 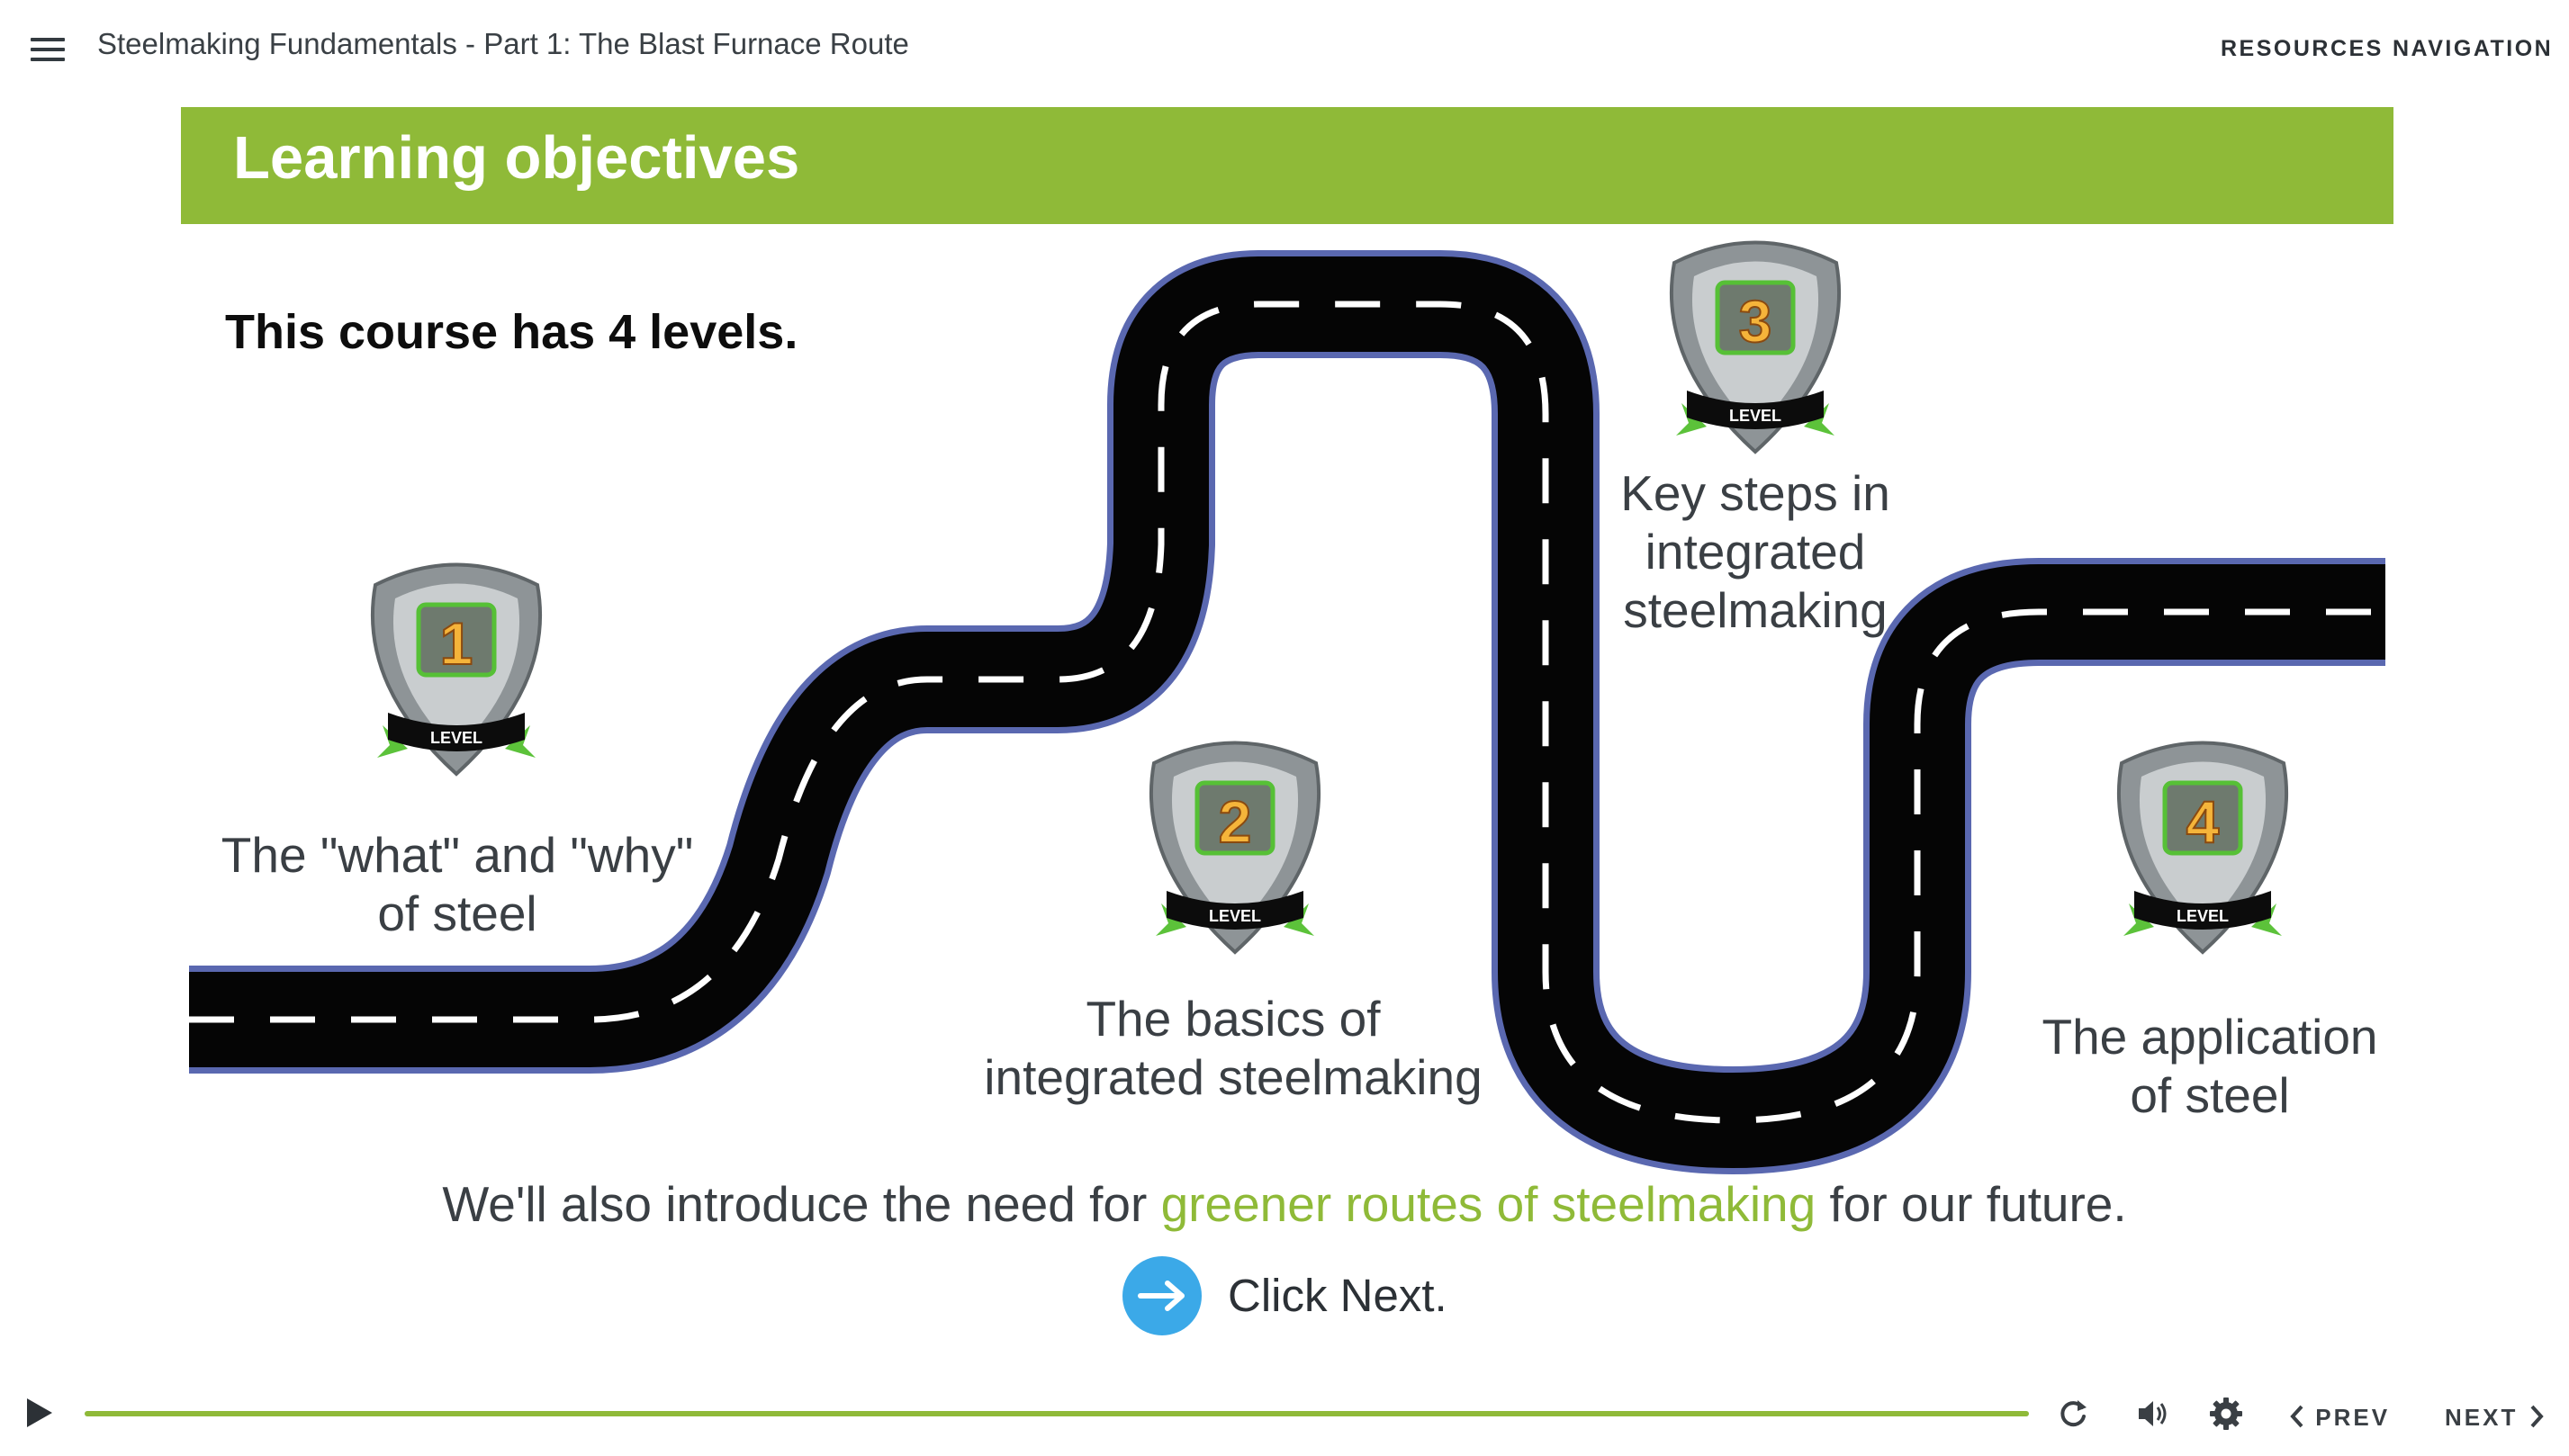 I want to click on progress-bar, so click(x=1057, y=1414).